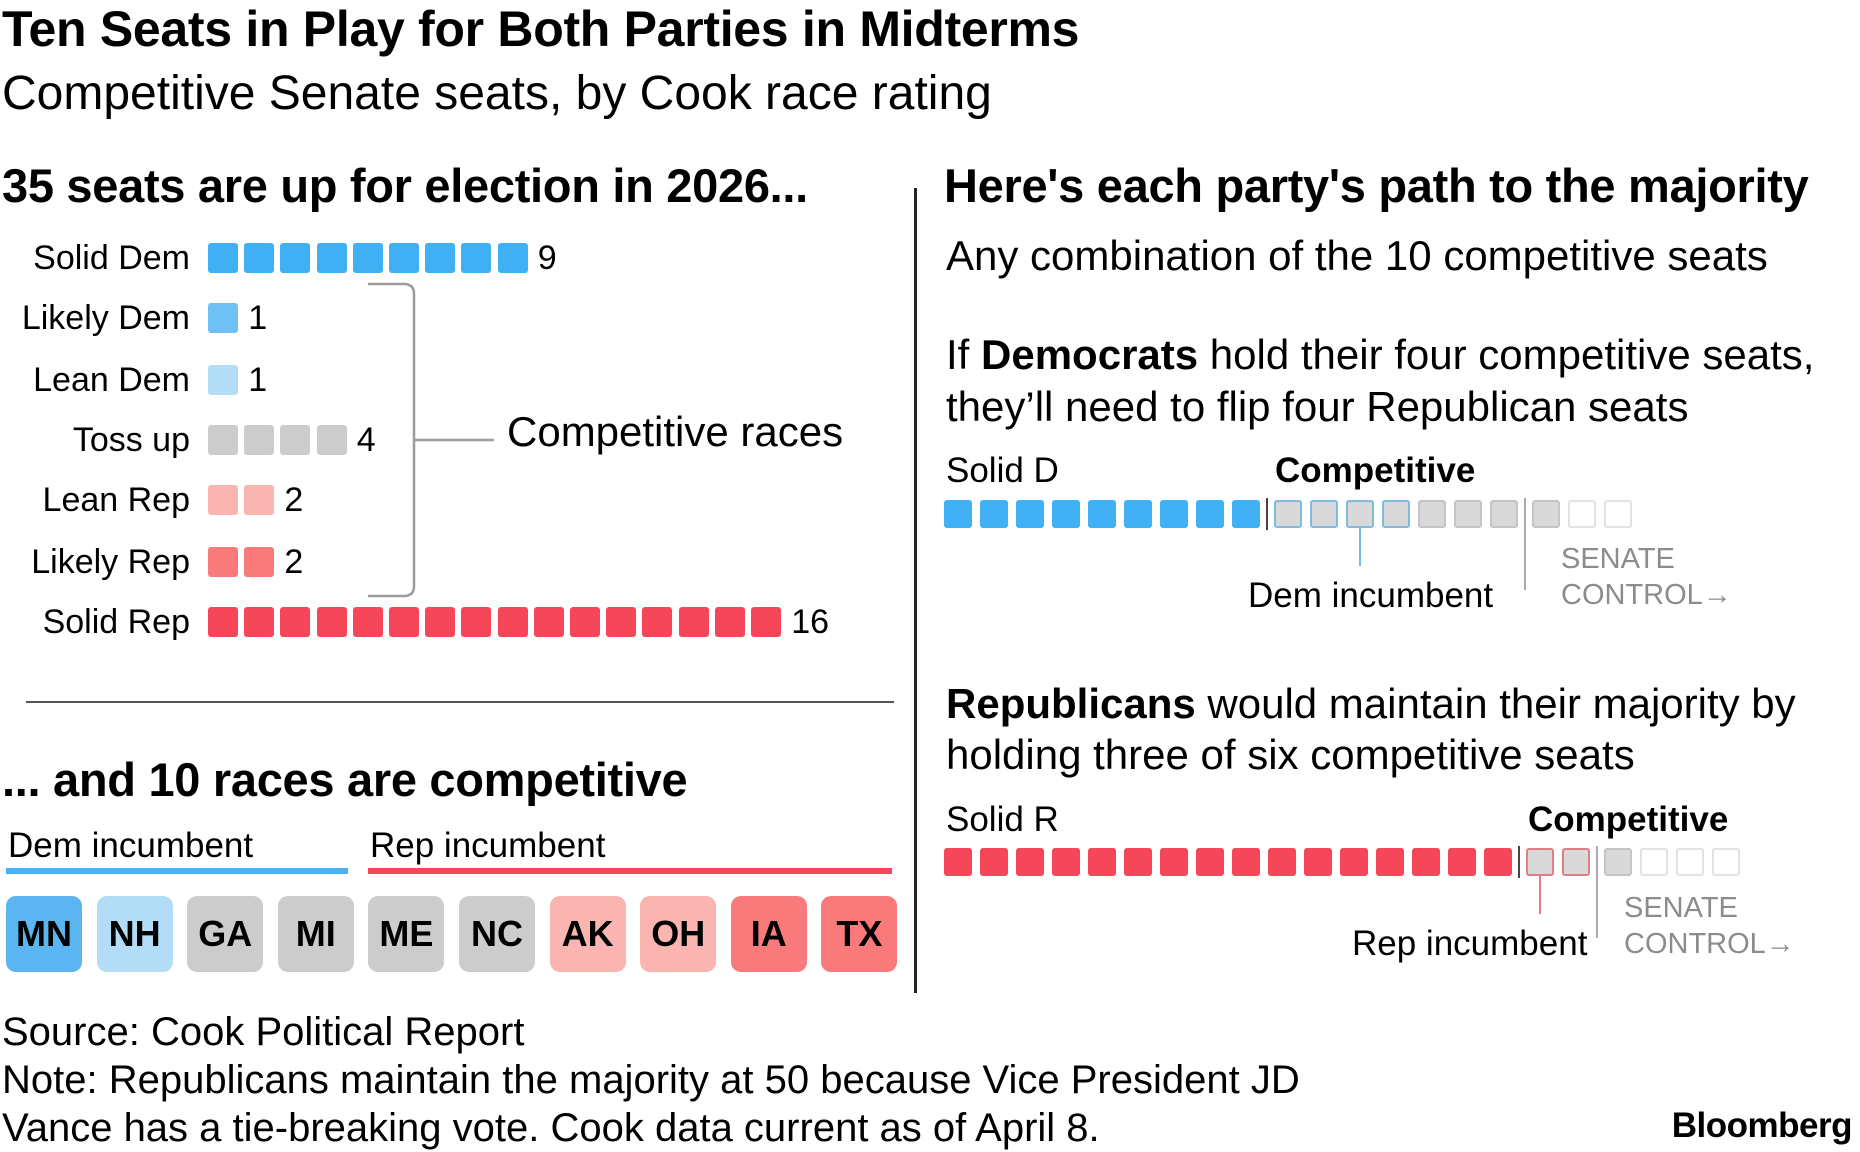 This screenshot has height=1152, width=1860. What do you see at coordinates (105, 318) in the screenshot?
I see `bar-label: Likely Dem` at bounding box center [105, 318].